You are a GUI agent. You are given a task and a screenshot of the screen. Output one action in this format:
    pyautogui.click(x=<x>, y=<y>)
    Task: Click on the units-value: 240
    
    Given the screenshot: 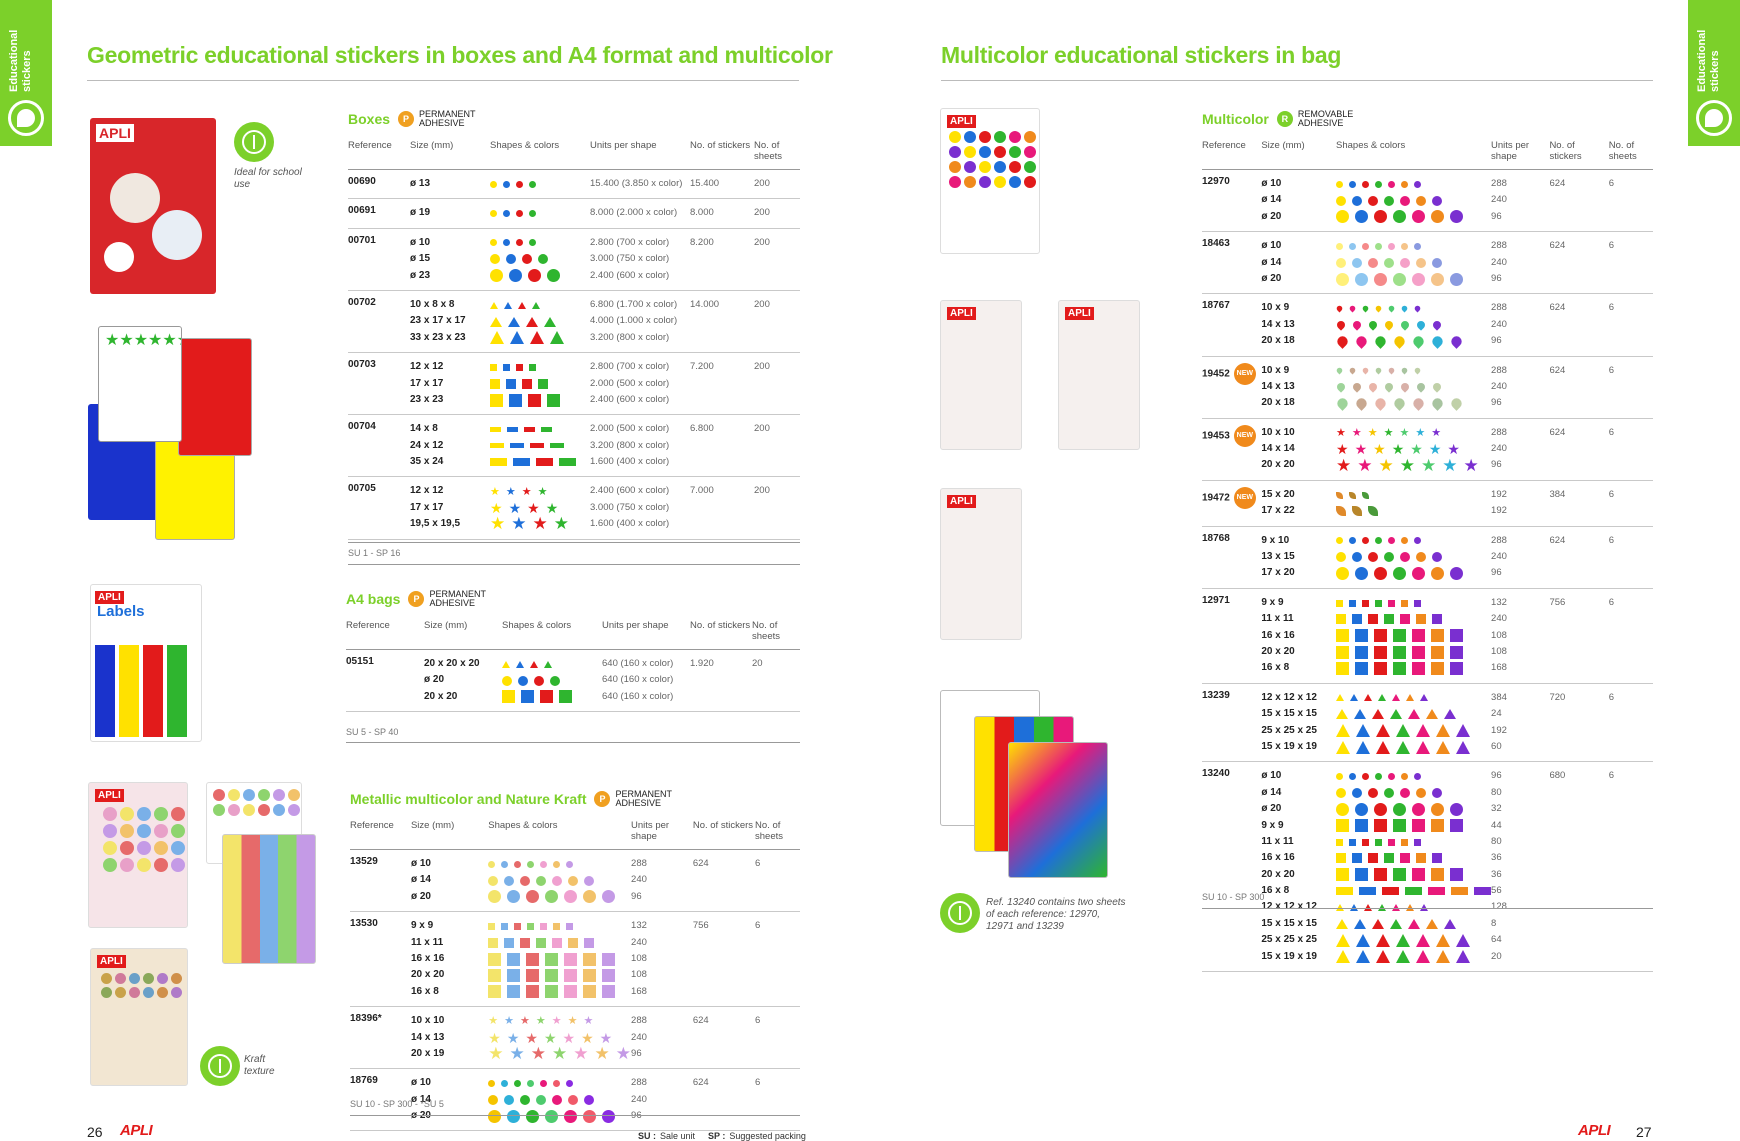 What is the action you would take?
    pyautogui.click(x=639, y=1099)
    